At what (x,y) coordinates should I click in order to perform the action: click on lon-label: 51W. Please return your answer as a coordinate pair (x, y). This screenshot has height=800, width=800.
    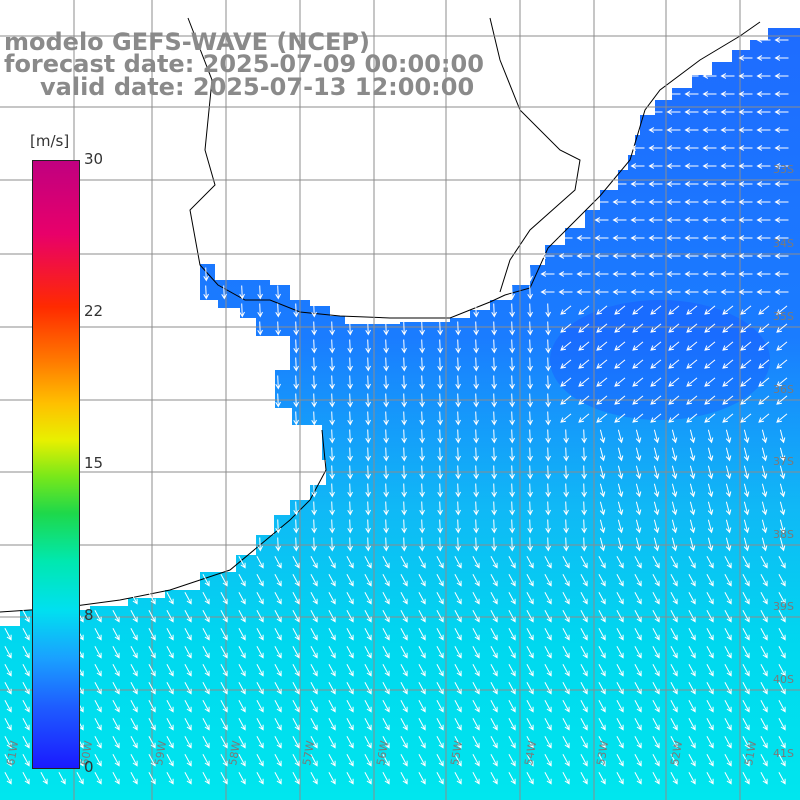
    Looking at the image, I should click on (750, 753).